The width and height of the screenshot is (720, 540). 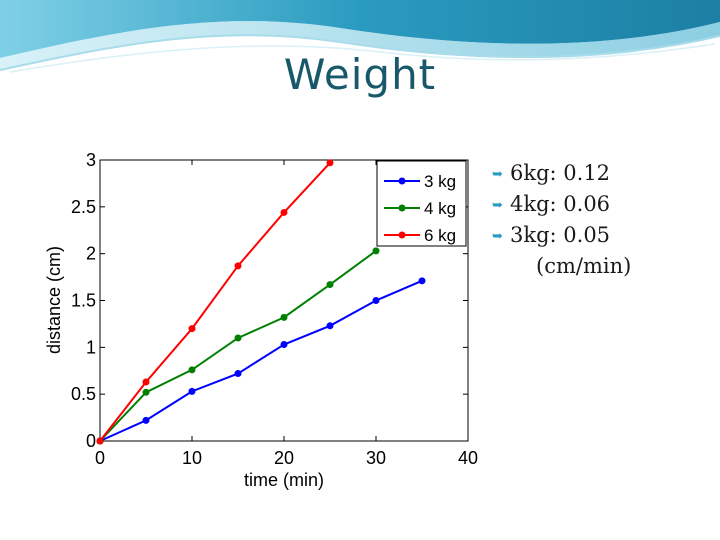 I want to click on y-tick-label: 0.5, so click(x=83, y=394).